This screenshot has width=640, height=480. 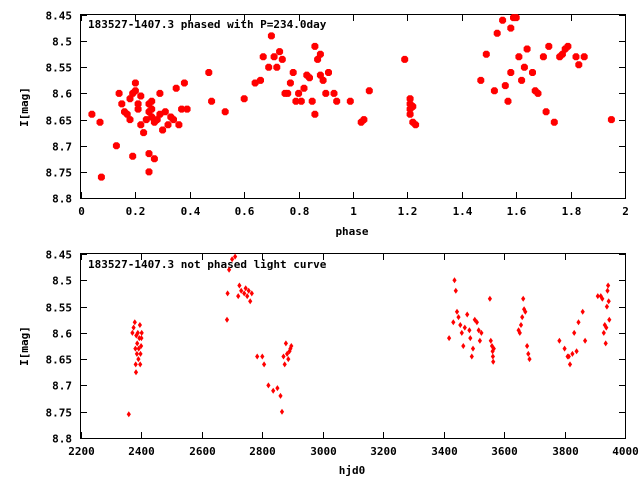 What do you see at coordinates (572, 211) in the screenshot?
I see `phased-x-tick-label: 1.8` at bounding box center [572, 211].